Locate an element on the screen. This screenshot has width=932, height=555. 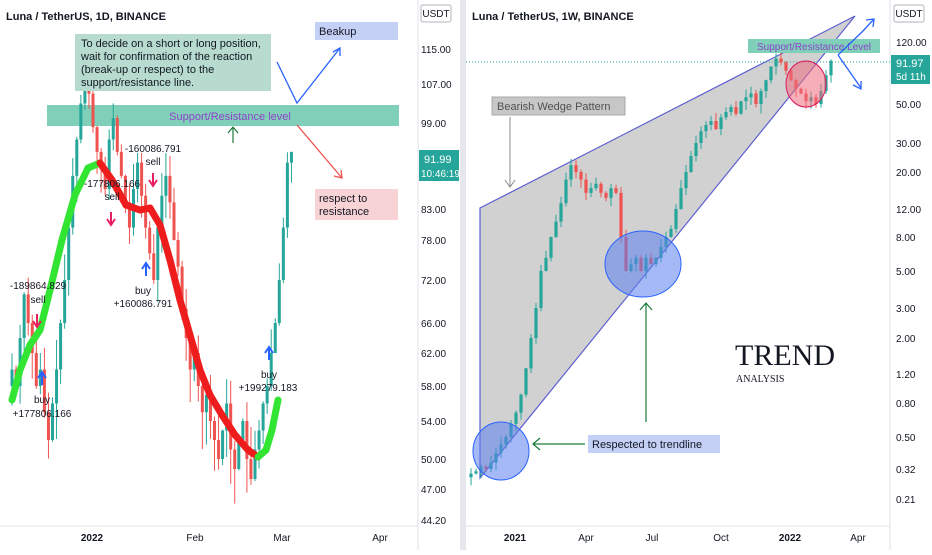
signal-6-amount: +199279.183 is located at coordinates (268, 388).